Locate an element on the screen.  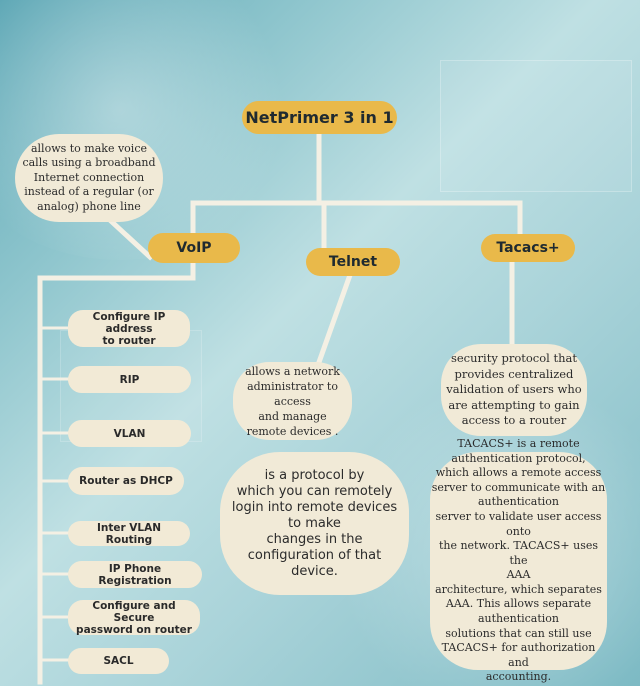
voip-item-ip-phone: IP Phone Registration is located at coordinates (135, 574).